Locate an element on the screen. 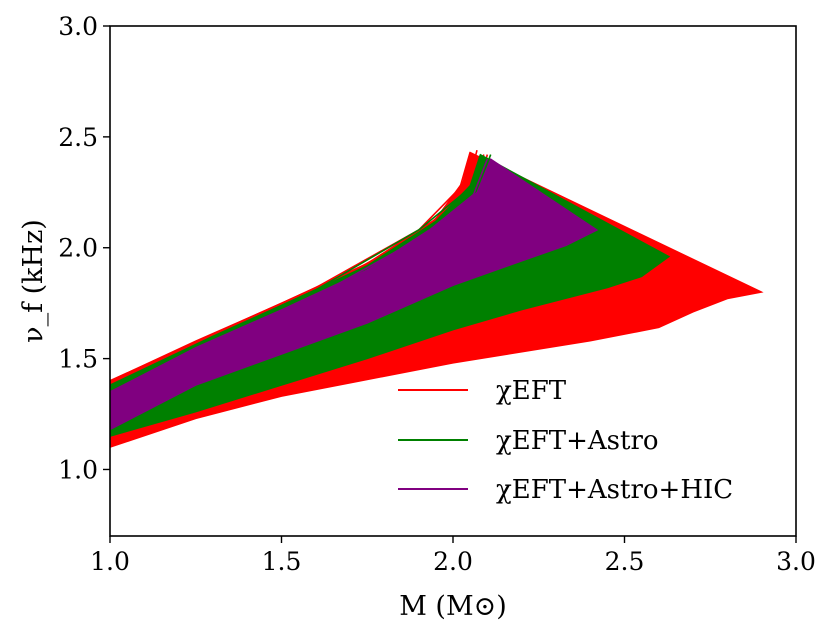 The height and width of the screenshot is (637, 831). x-tick-label: 2.5 is located at coordinates (625, 561).